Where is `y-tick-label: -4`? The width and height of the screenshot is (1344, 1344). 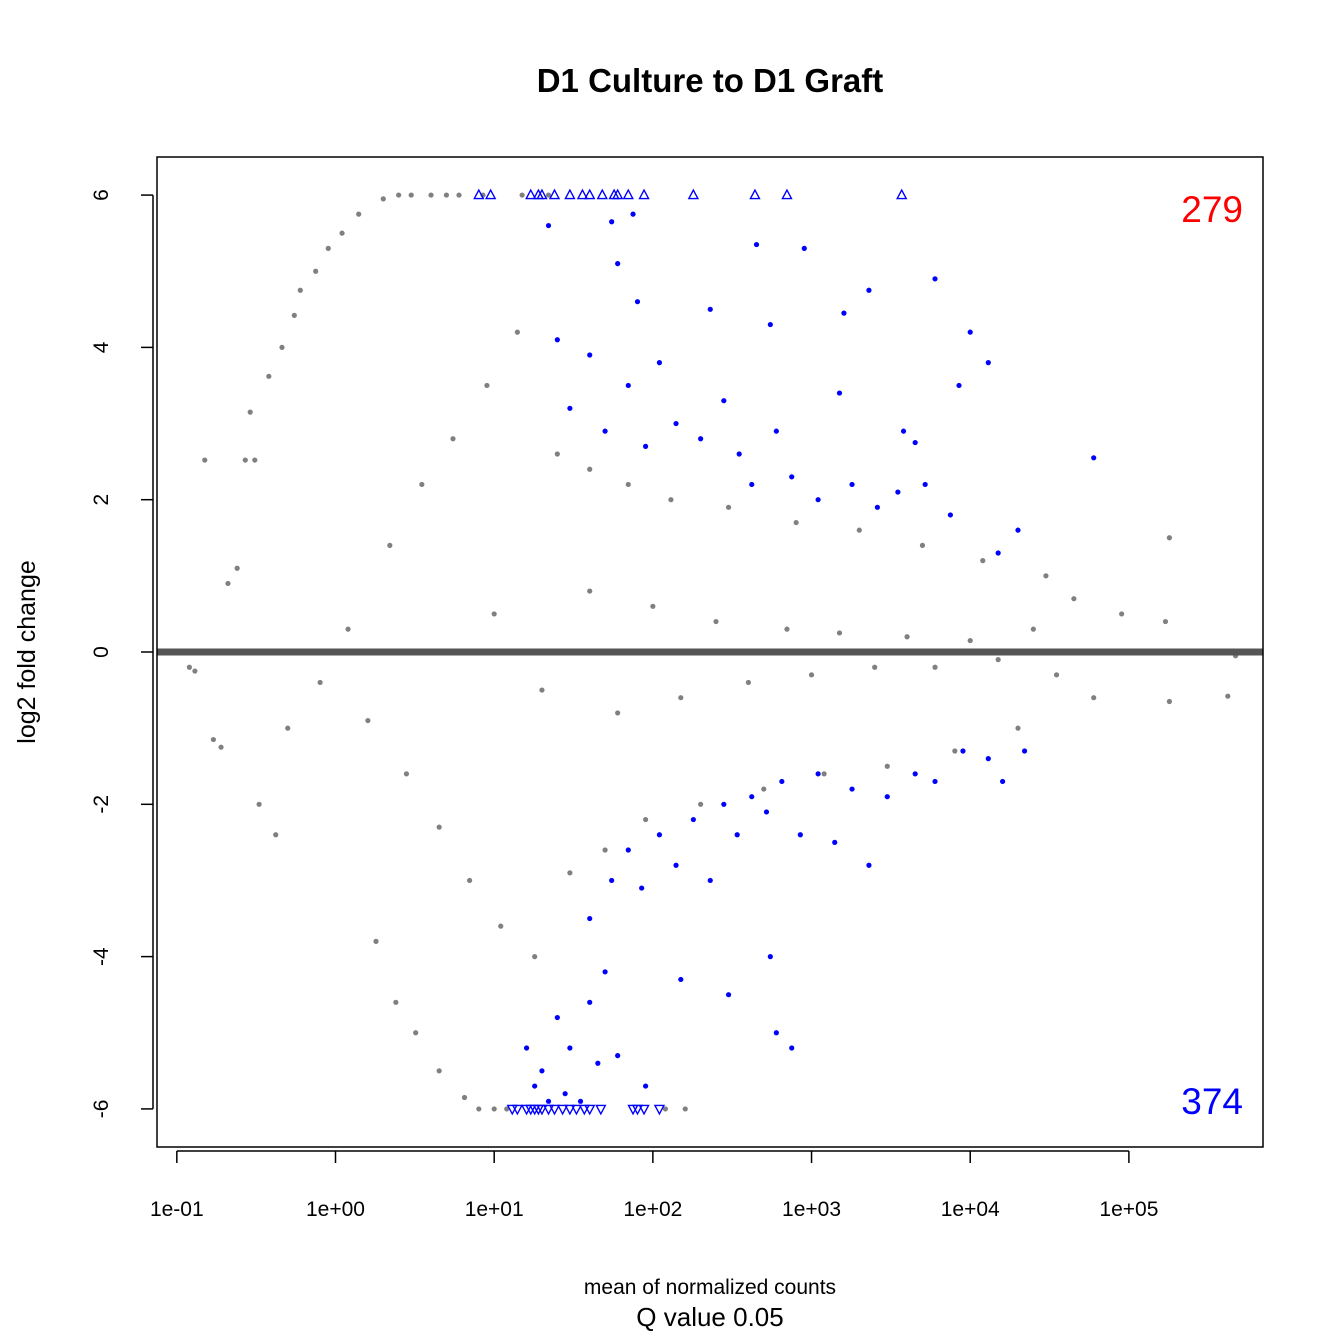
y-tick-label: -4 is located at coordinates (101, 956).